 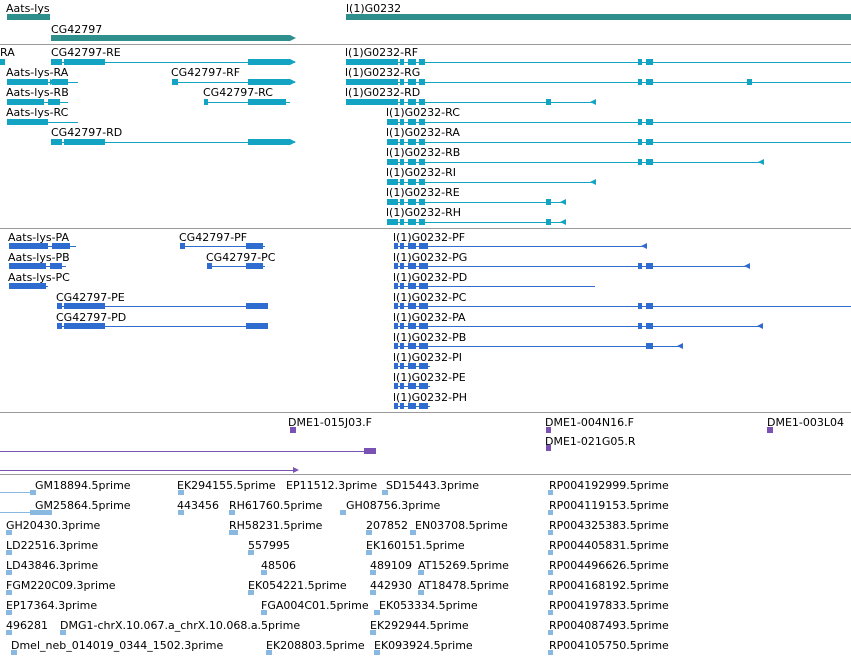 I want to click on feature-est: LD22516.3prime, so click(x=425, y=515).